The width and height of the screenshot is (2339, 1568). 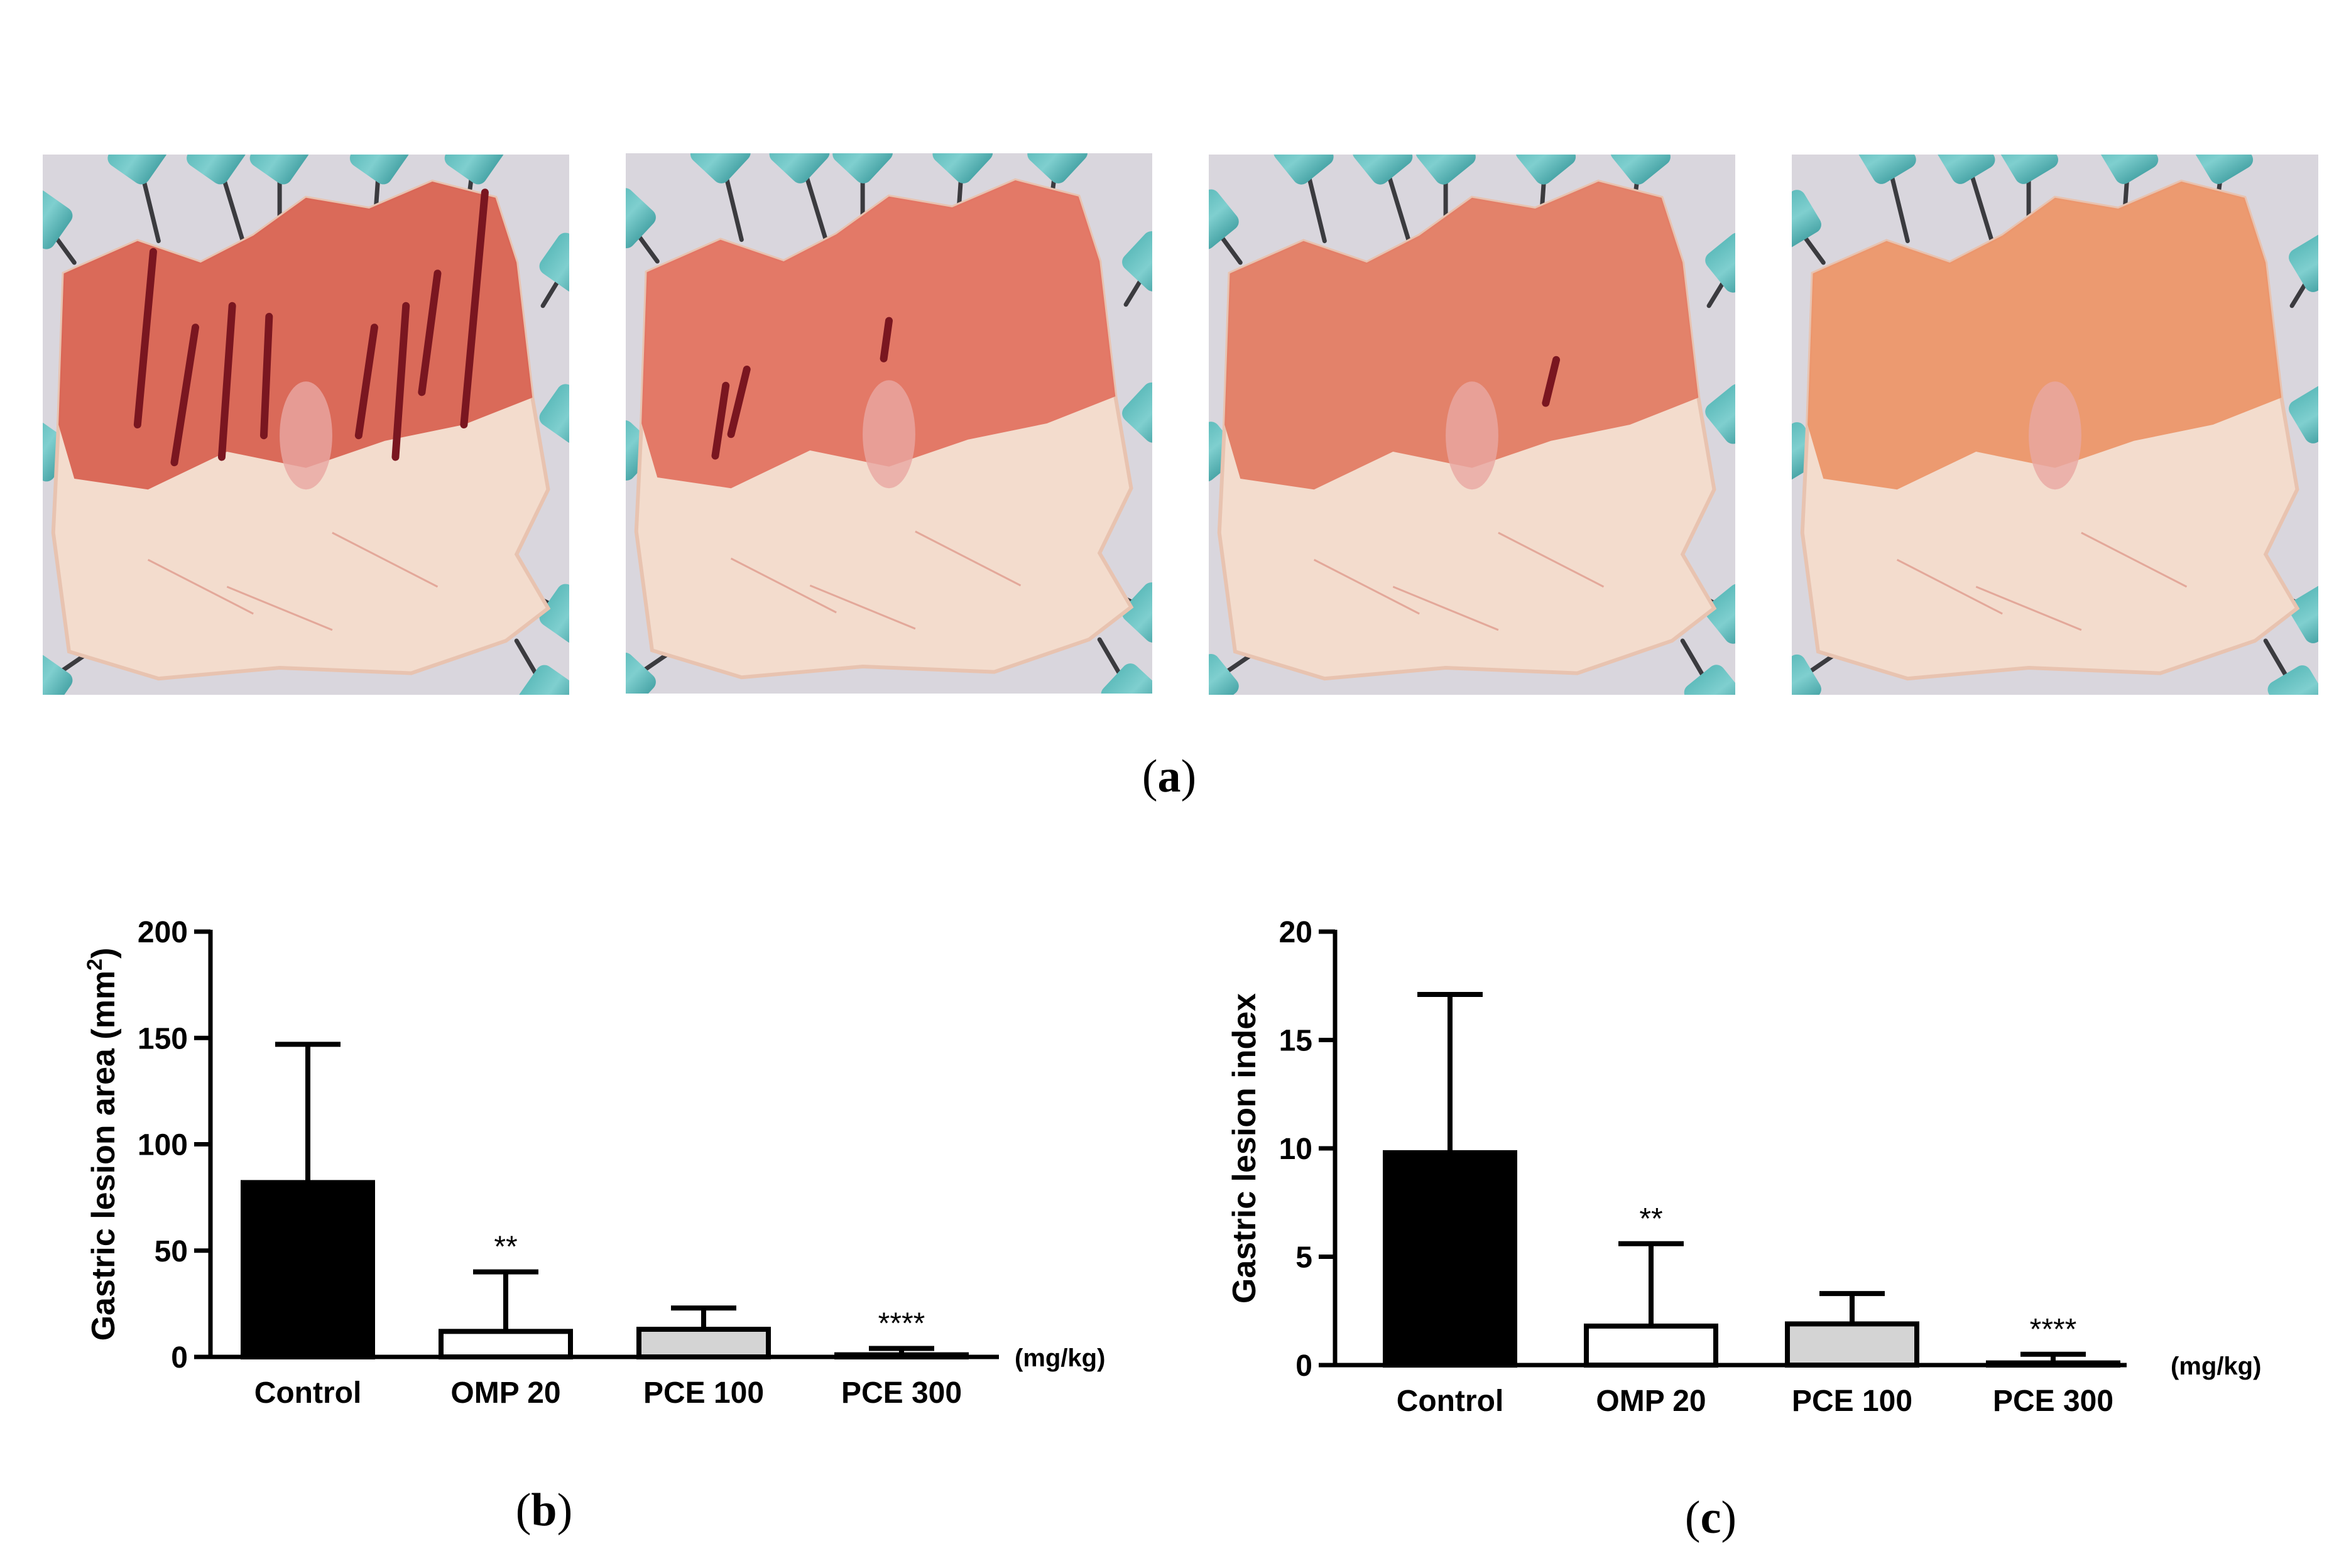 I want to click on bar-control, so click(x=1450, y=1259).